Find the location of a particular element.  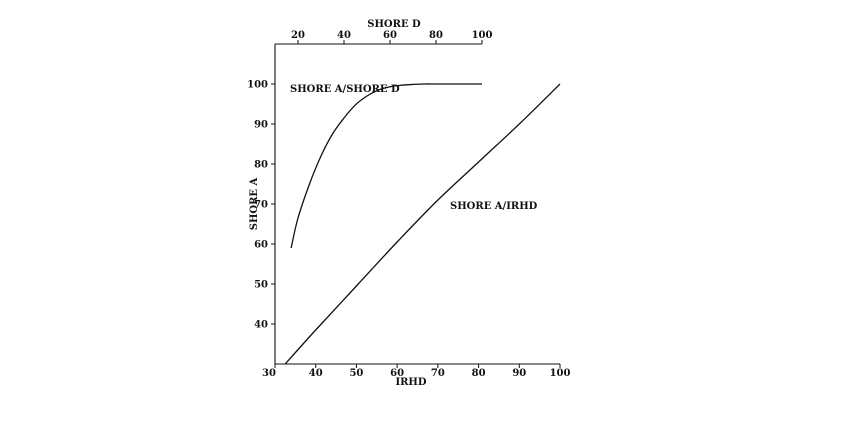

x-tick-label: 90 is located at coordinates (519, 373).